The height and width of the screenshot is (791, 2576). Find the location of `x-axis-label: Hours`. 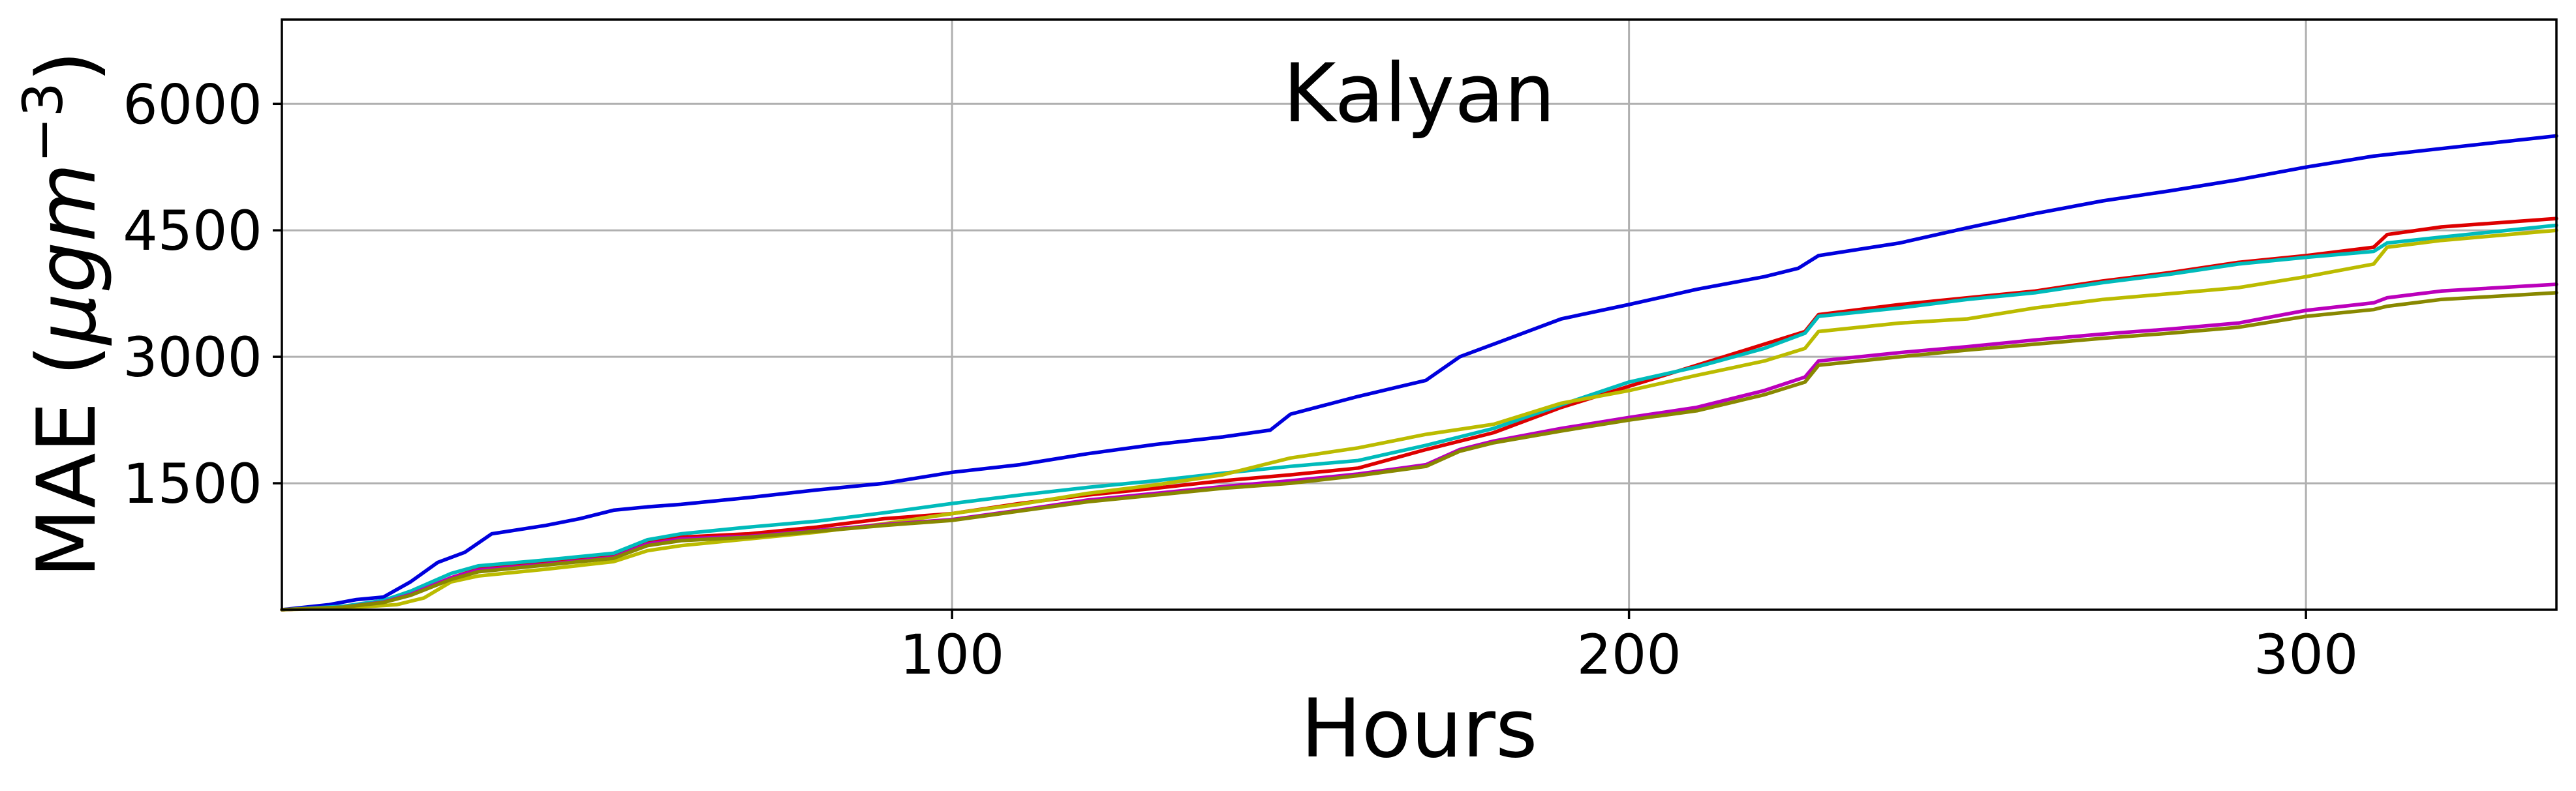

x-axis-label: Hours is located at coordinates (1418, 729).